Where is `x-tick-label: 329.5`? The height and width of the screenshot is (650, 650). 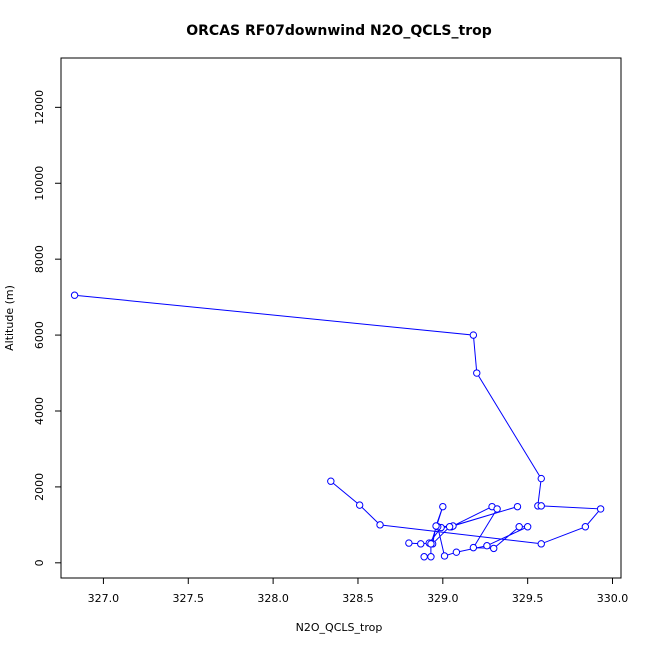 x-tick-label: 329.5 is located at coordinates (528, 598).